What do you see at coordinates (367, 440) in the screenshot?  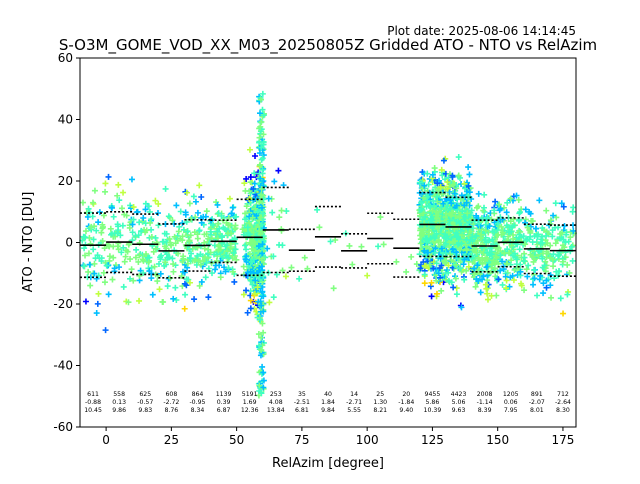 I see `x-tick-label: 100` at bounding box center [367, 440].